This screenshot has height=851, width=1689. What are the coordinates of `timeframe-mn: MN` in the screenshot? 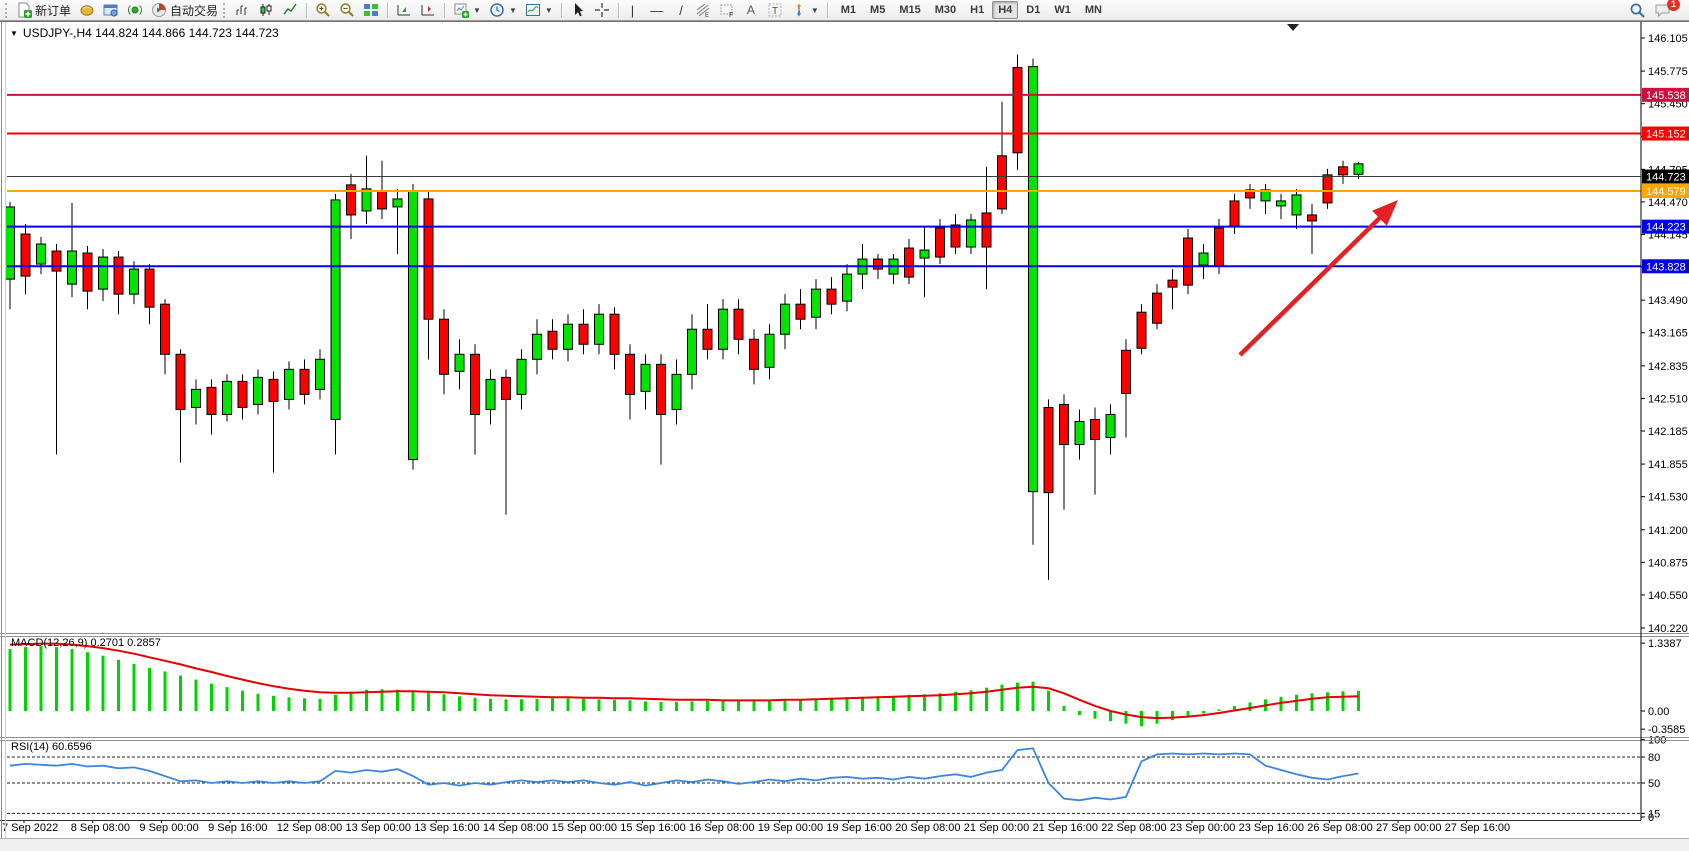 It's located at (1093, 10).